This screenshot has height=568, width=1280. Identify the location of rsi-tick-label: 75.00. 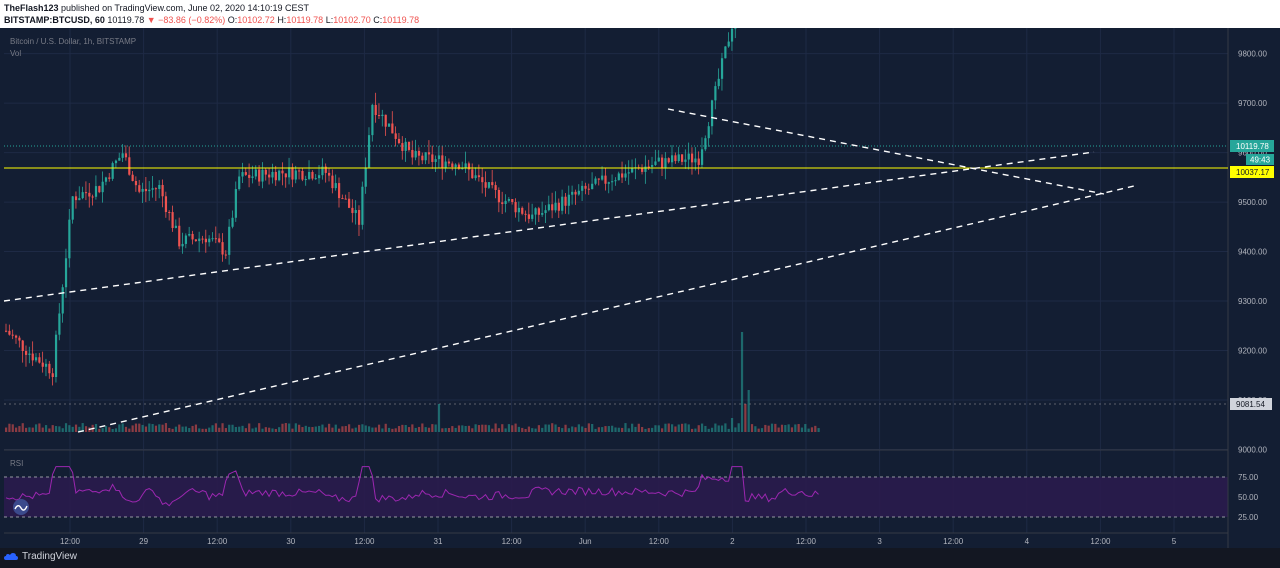
(1248, 477).